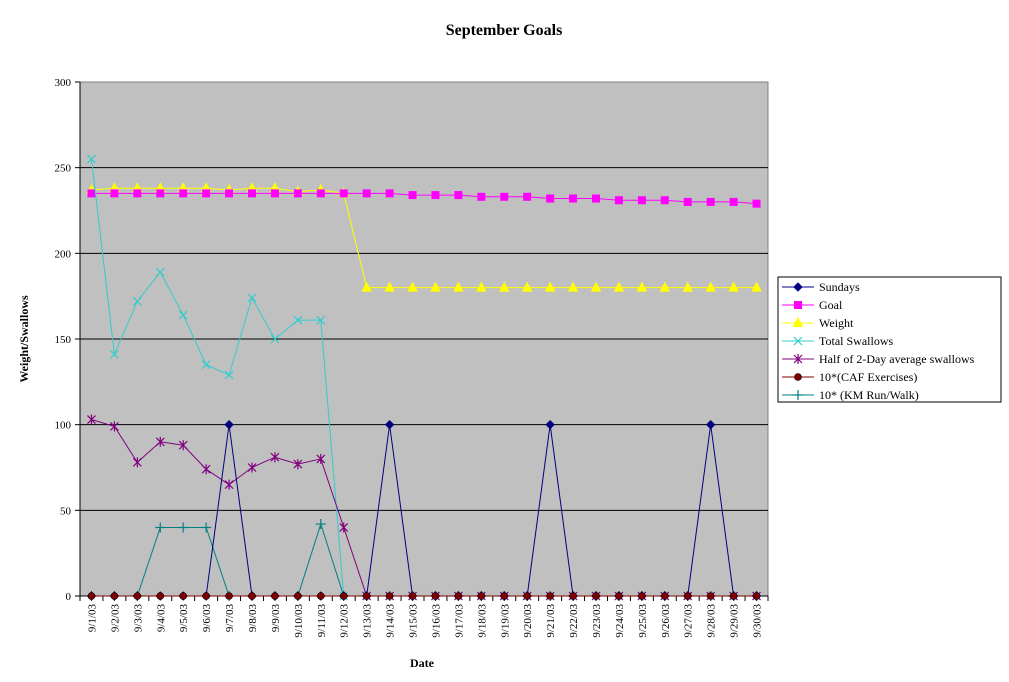 The height and width of the screenshot is (682, 1009). Describe the element at coordinates (63, 254) in the screenshot. I see `y-tick-label: 200` at that location.